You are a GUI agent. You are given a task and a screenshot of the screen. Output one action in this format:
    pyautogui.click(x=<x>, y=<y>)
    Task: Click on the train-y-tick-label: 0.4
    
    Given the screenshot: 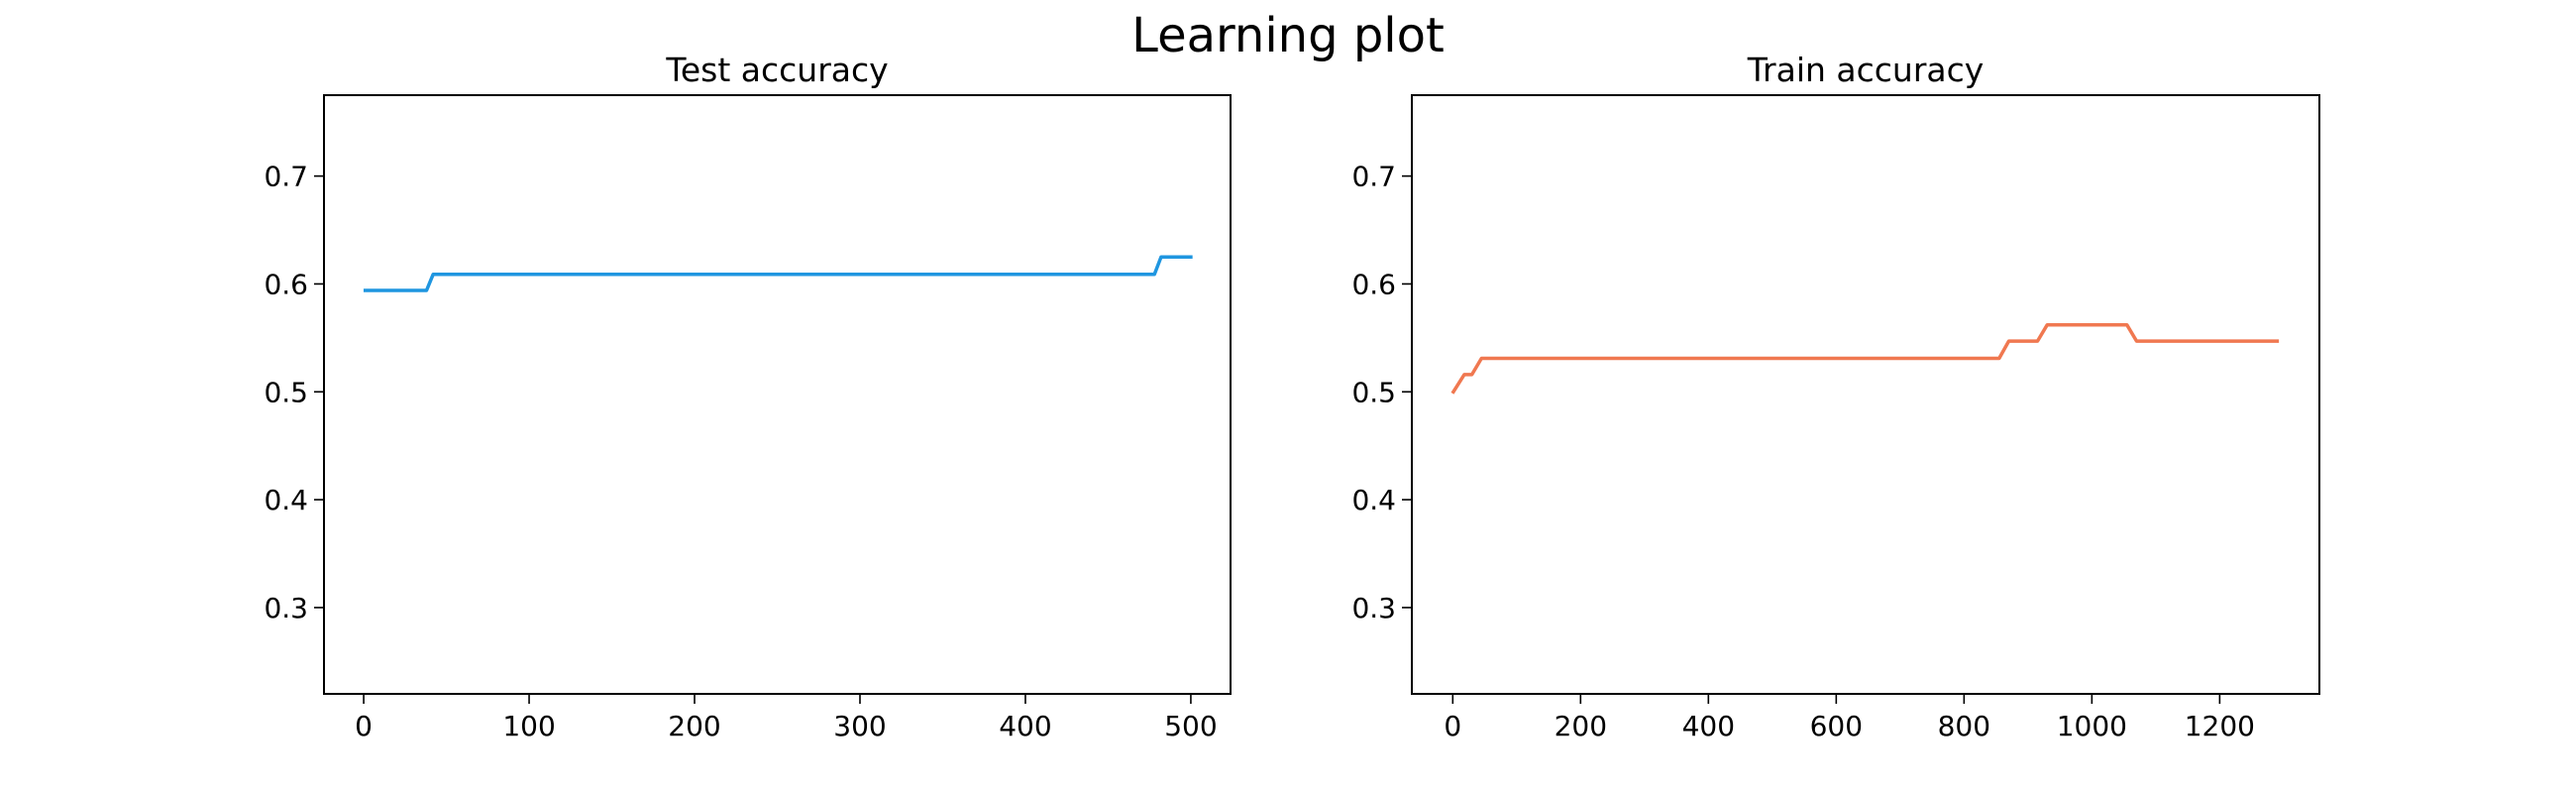 What is the action you would take?
    pyautogui.click(x=1373, y=500)
    